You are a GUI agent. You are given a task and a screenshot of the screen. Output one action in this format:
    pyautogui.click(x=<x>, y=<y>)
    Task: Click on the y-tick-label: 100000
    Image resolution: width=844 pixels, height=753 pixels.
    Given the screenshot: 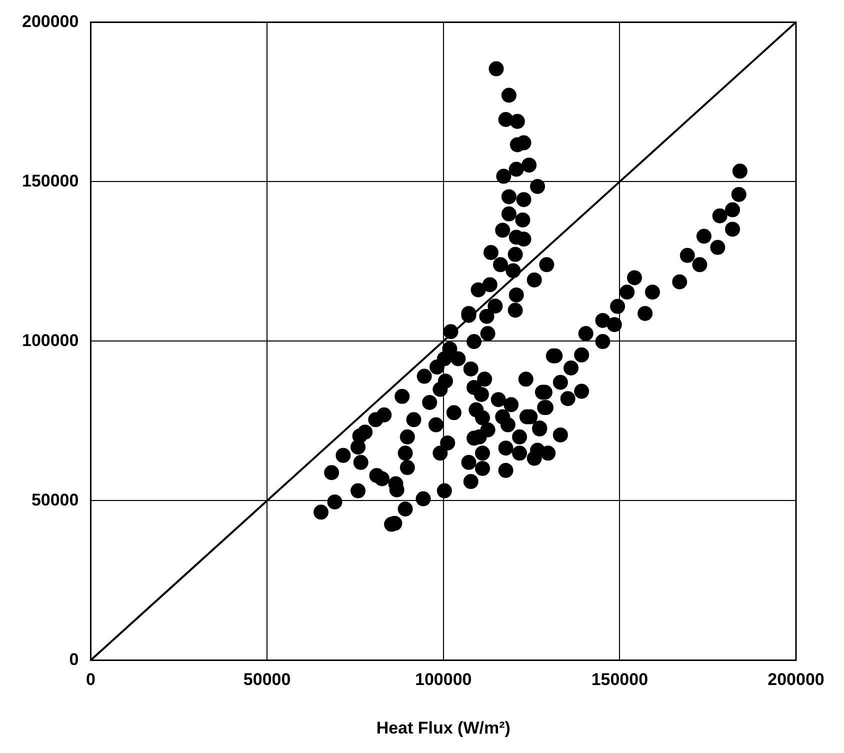 What is the action you would take?
    pyautogui.click(x=50, y=340)
    